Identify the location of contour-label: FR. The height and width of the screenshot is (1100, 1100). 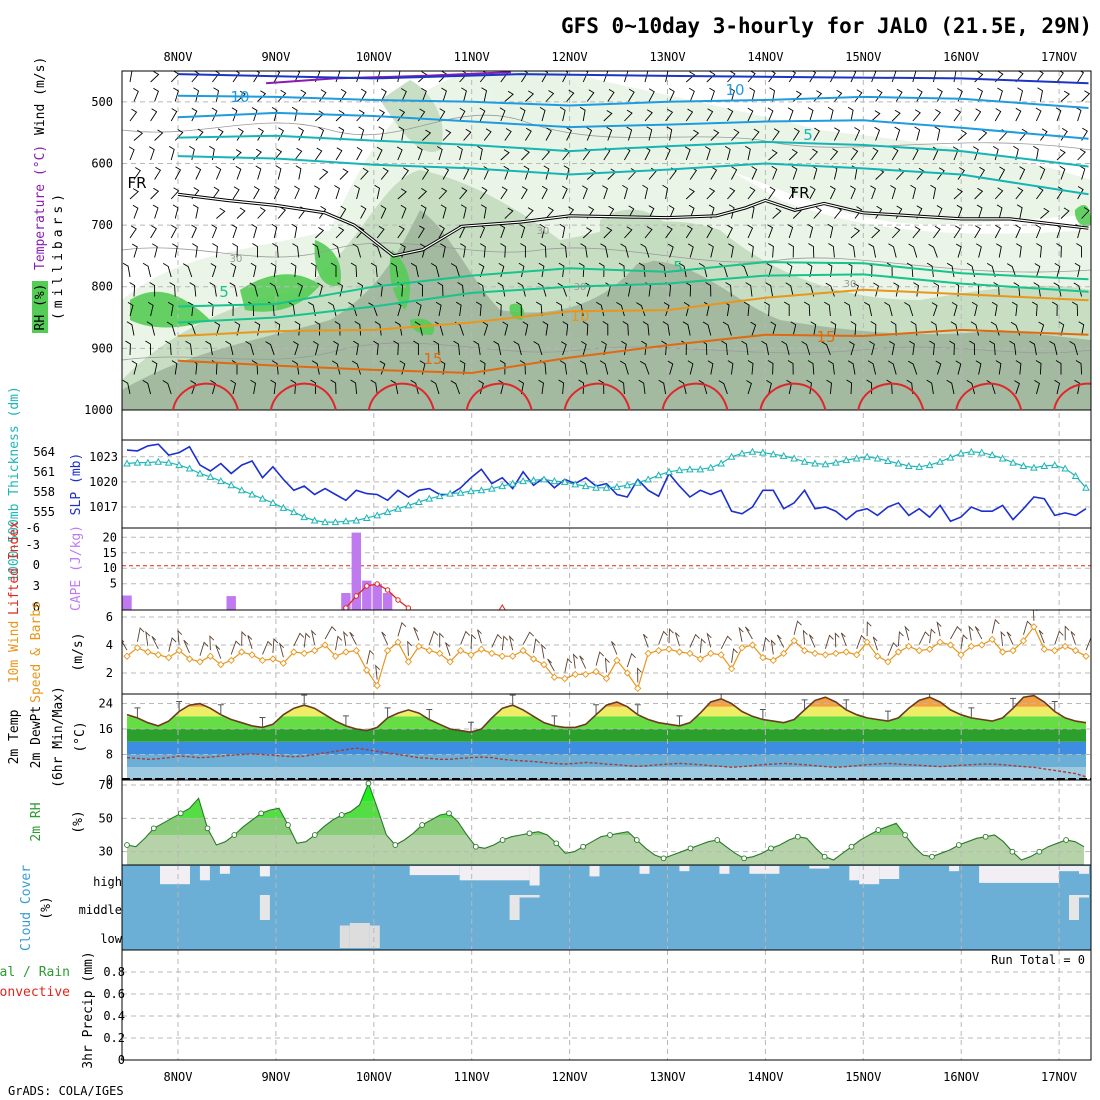
(799, 193).